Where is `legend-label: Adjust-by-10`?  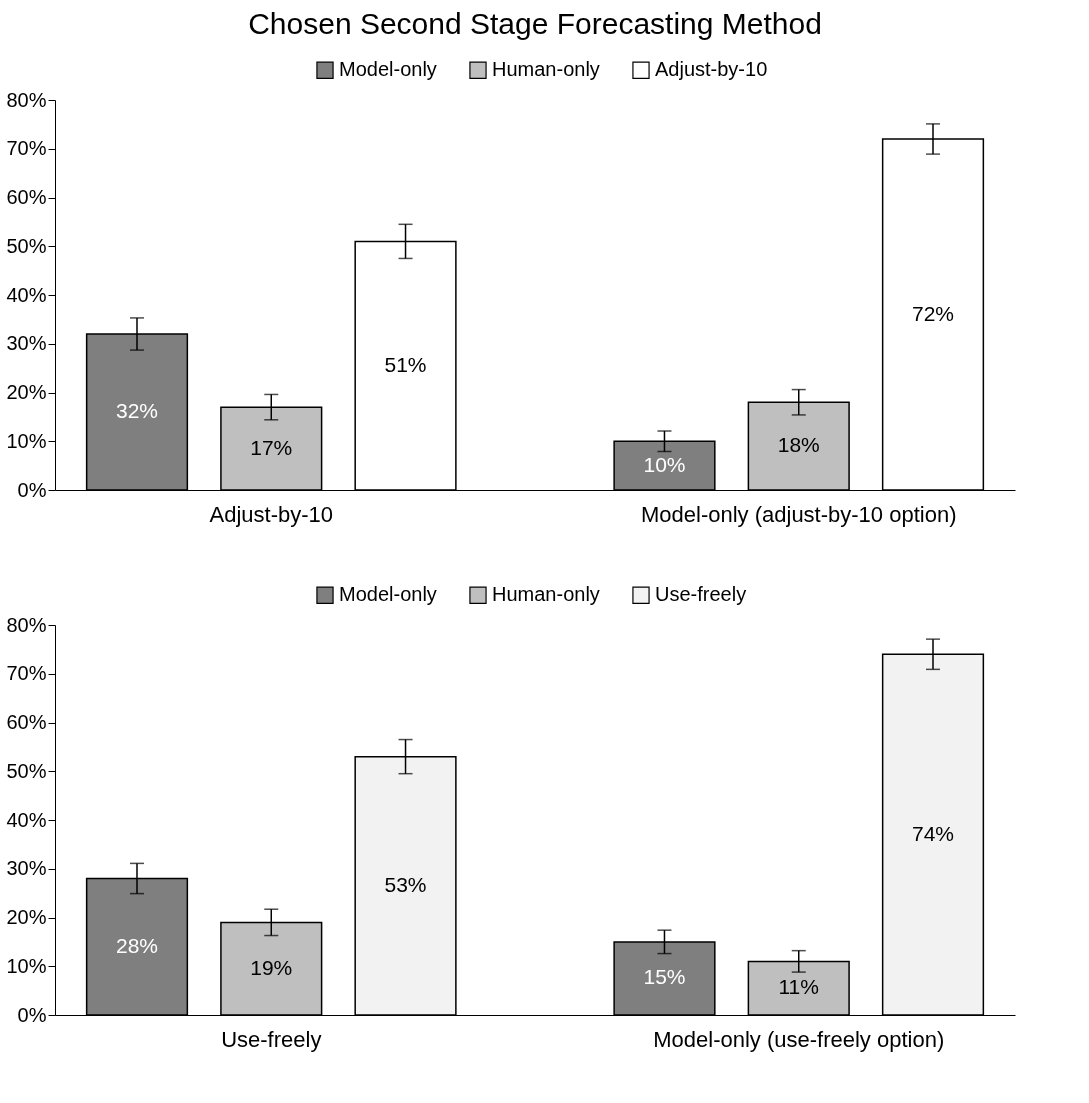
legend-label: Adjust-by-10 is located at coordinates (711, 69).